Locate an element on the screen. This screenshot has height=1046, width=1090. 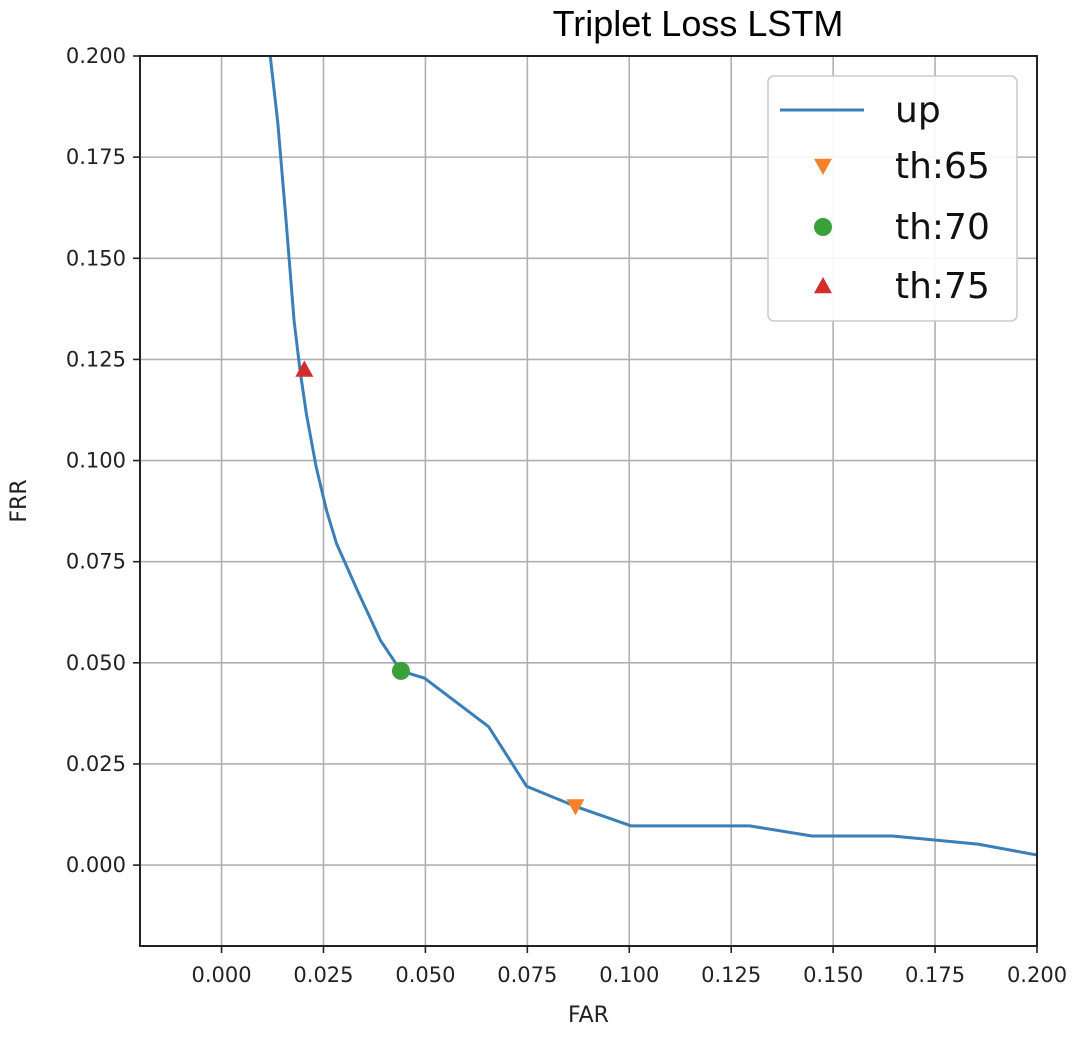
x-tick-label: 0.100 is located at coordinates (629, 975).